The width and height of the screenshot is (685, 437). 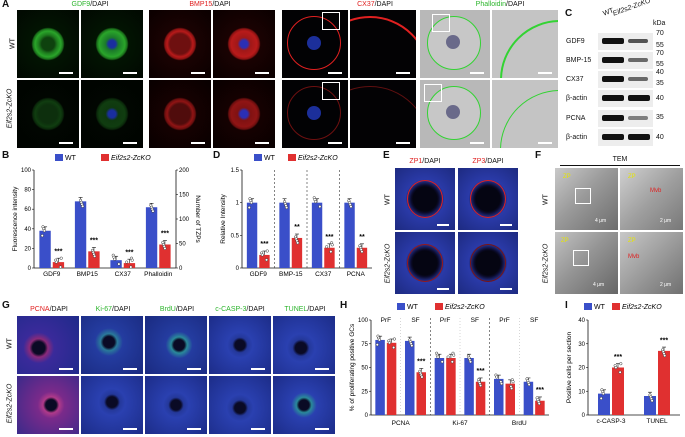 I want to click on micro-tem-wt: ZP 4 μm, so click(x=586, y=199).